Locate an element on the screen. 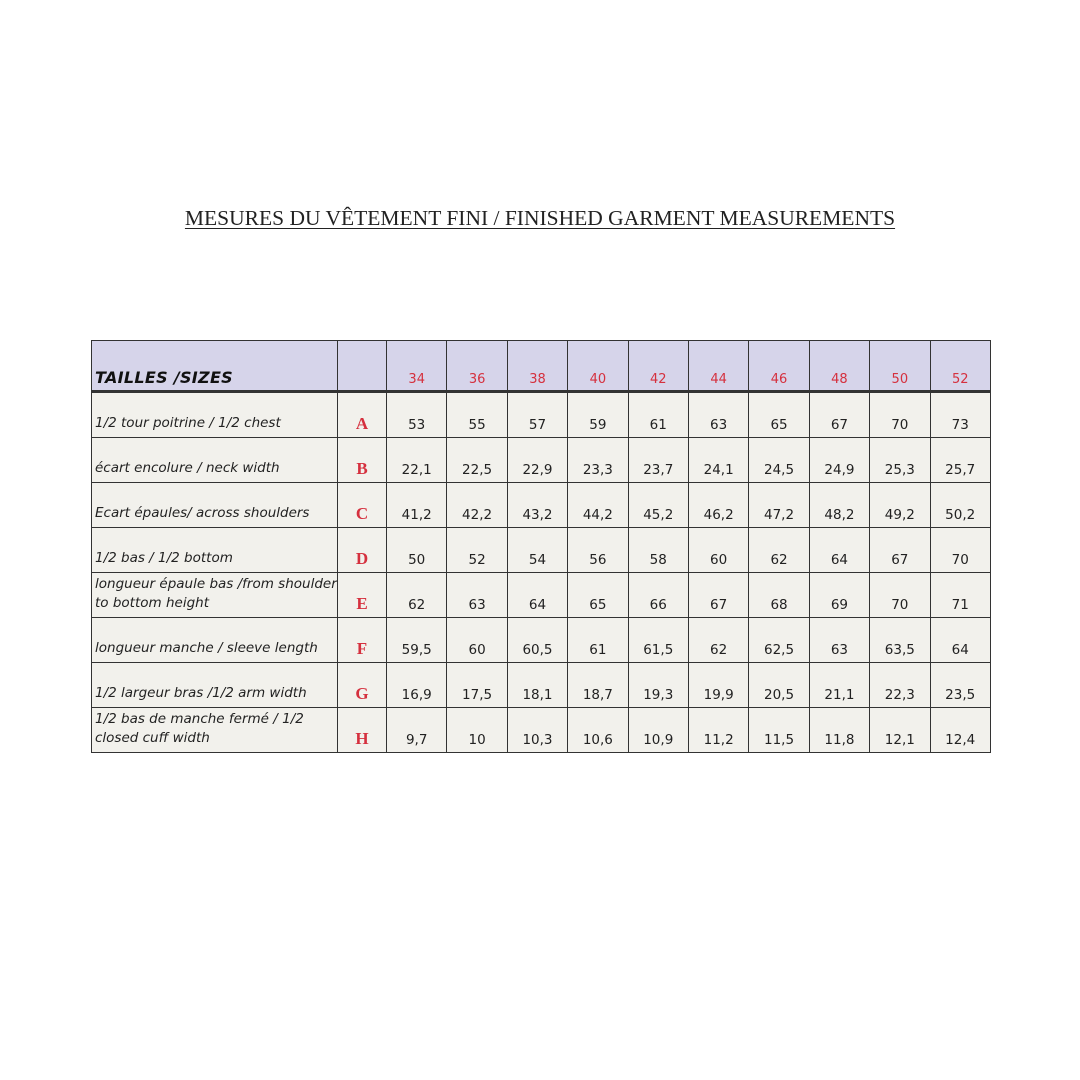  measurement-label: 1/2 tour poitrine / 1/2 chest is located at coordinates (214, 414).